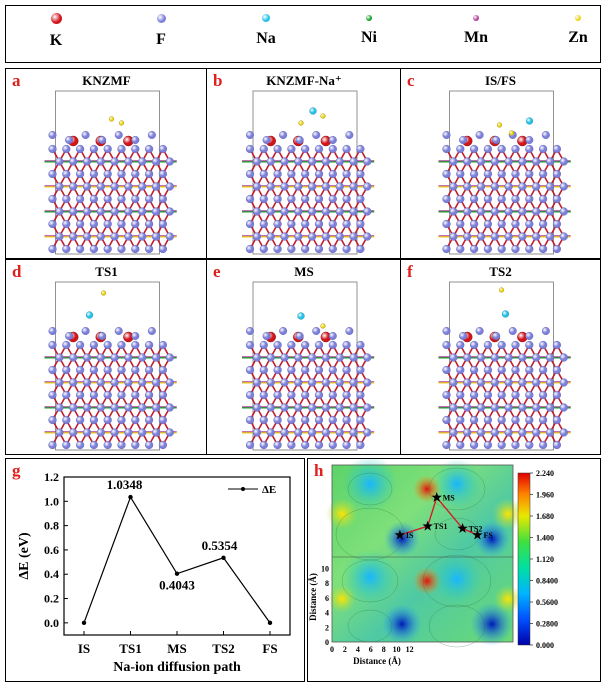 This screenshot has width=605, height=685. Describe the element at coordinates (327, 613) in the screenshot. I see `y-tick-label: 4` at that location.